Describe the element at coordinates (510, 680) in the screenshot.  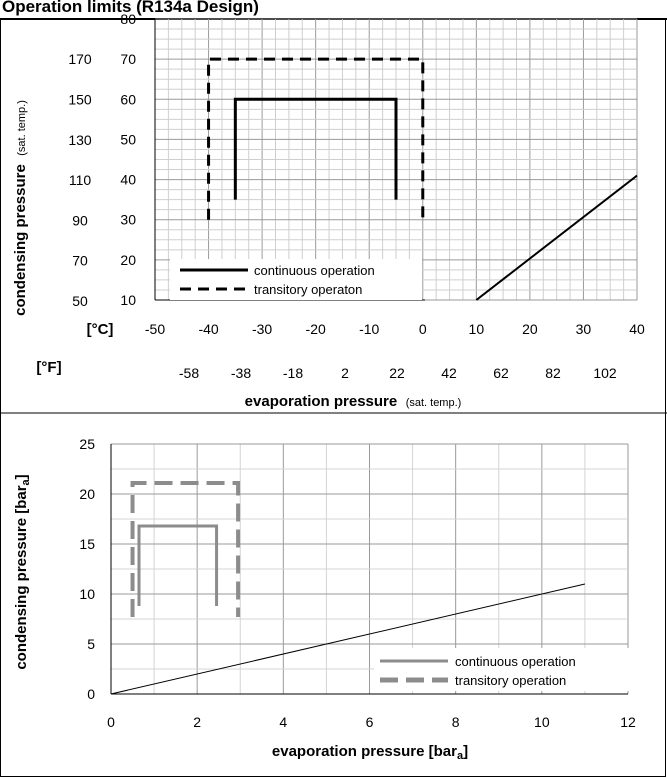
I see `bottom-legend-label-transitory: transitory operation` at that location.